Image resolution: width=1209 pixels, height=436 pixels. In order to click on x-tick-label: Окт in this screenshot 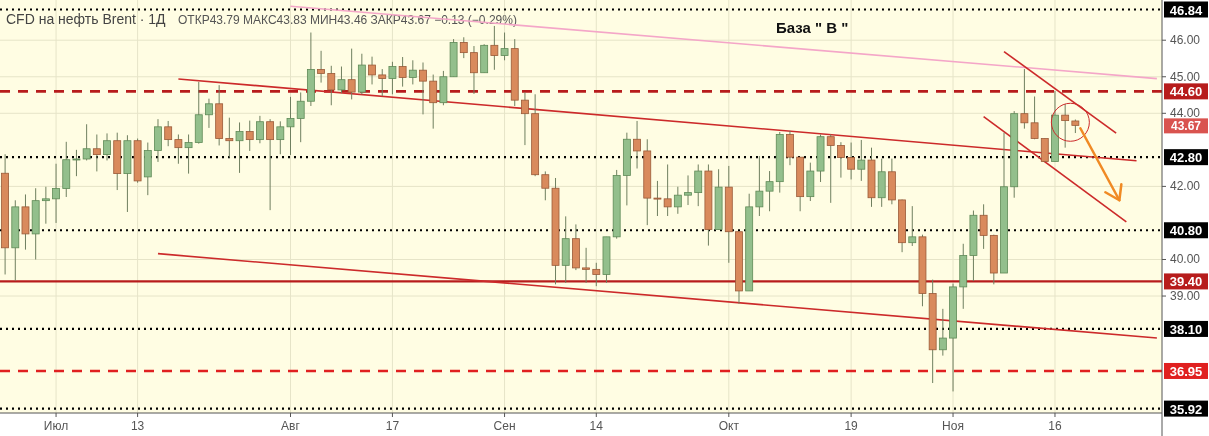, I will do `click(729, 426)`.